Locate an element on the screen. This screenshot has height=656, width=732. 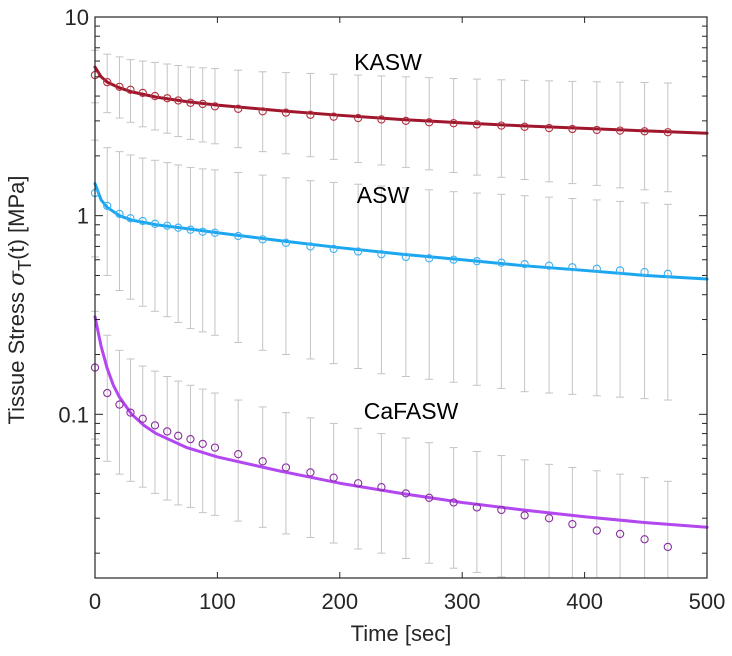
x-tick-label: 100 is located at coordinates (217, 601).